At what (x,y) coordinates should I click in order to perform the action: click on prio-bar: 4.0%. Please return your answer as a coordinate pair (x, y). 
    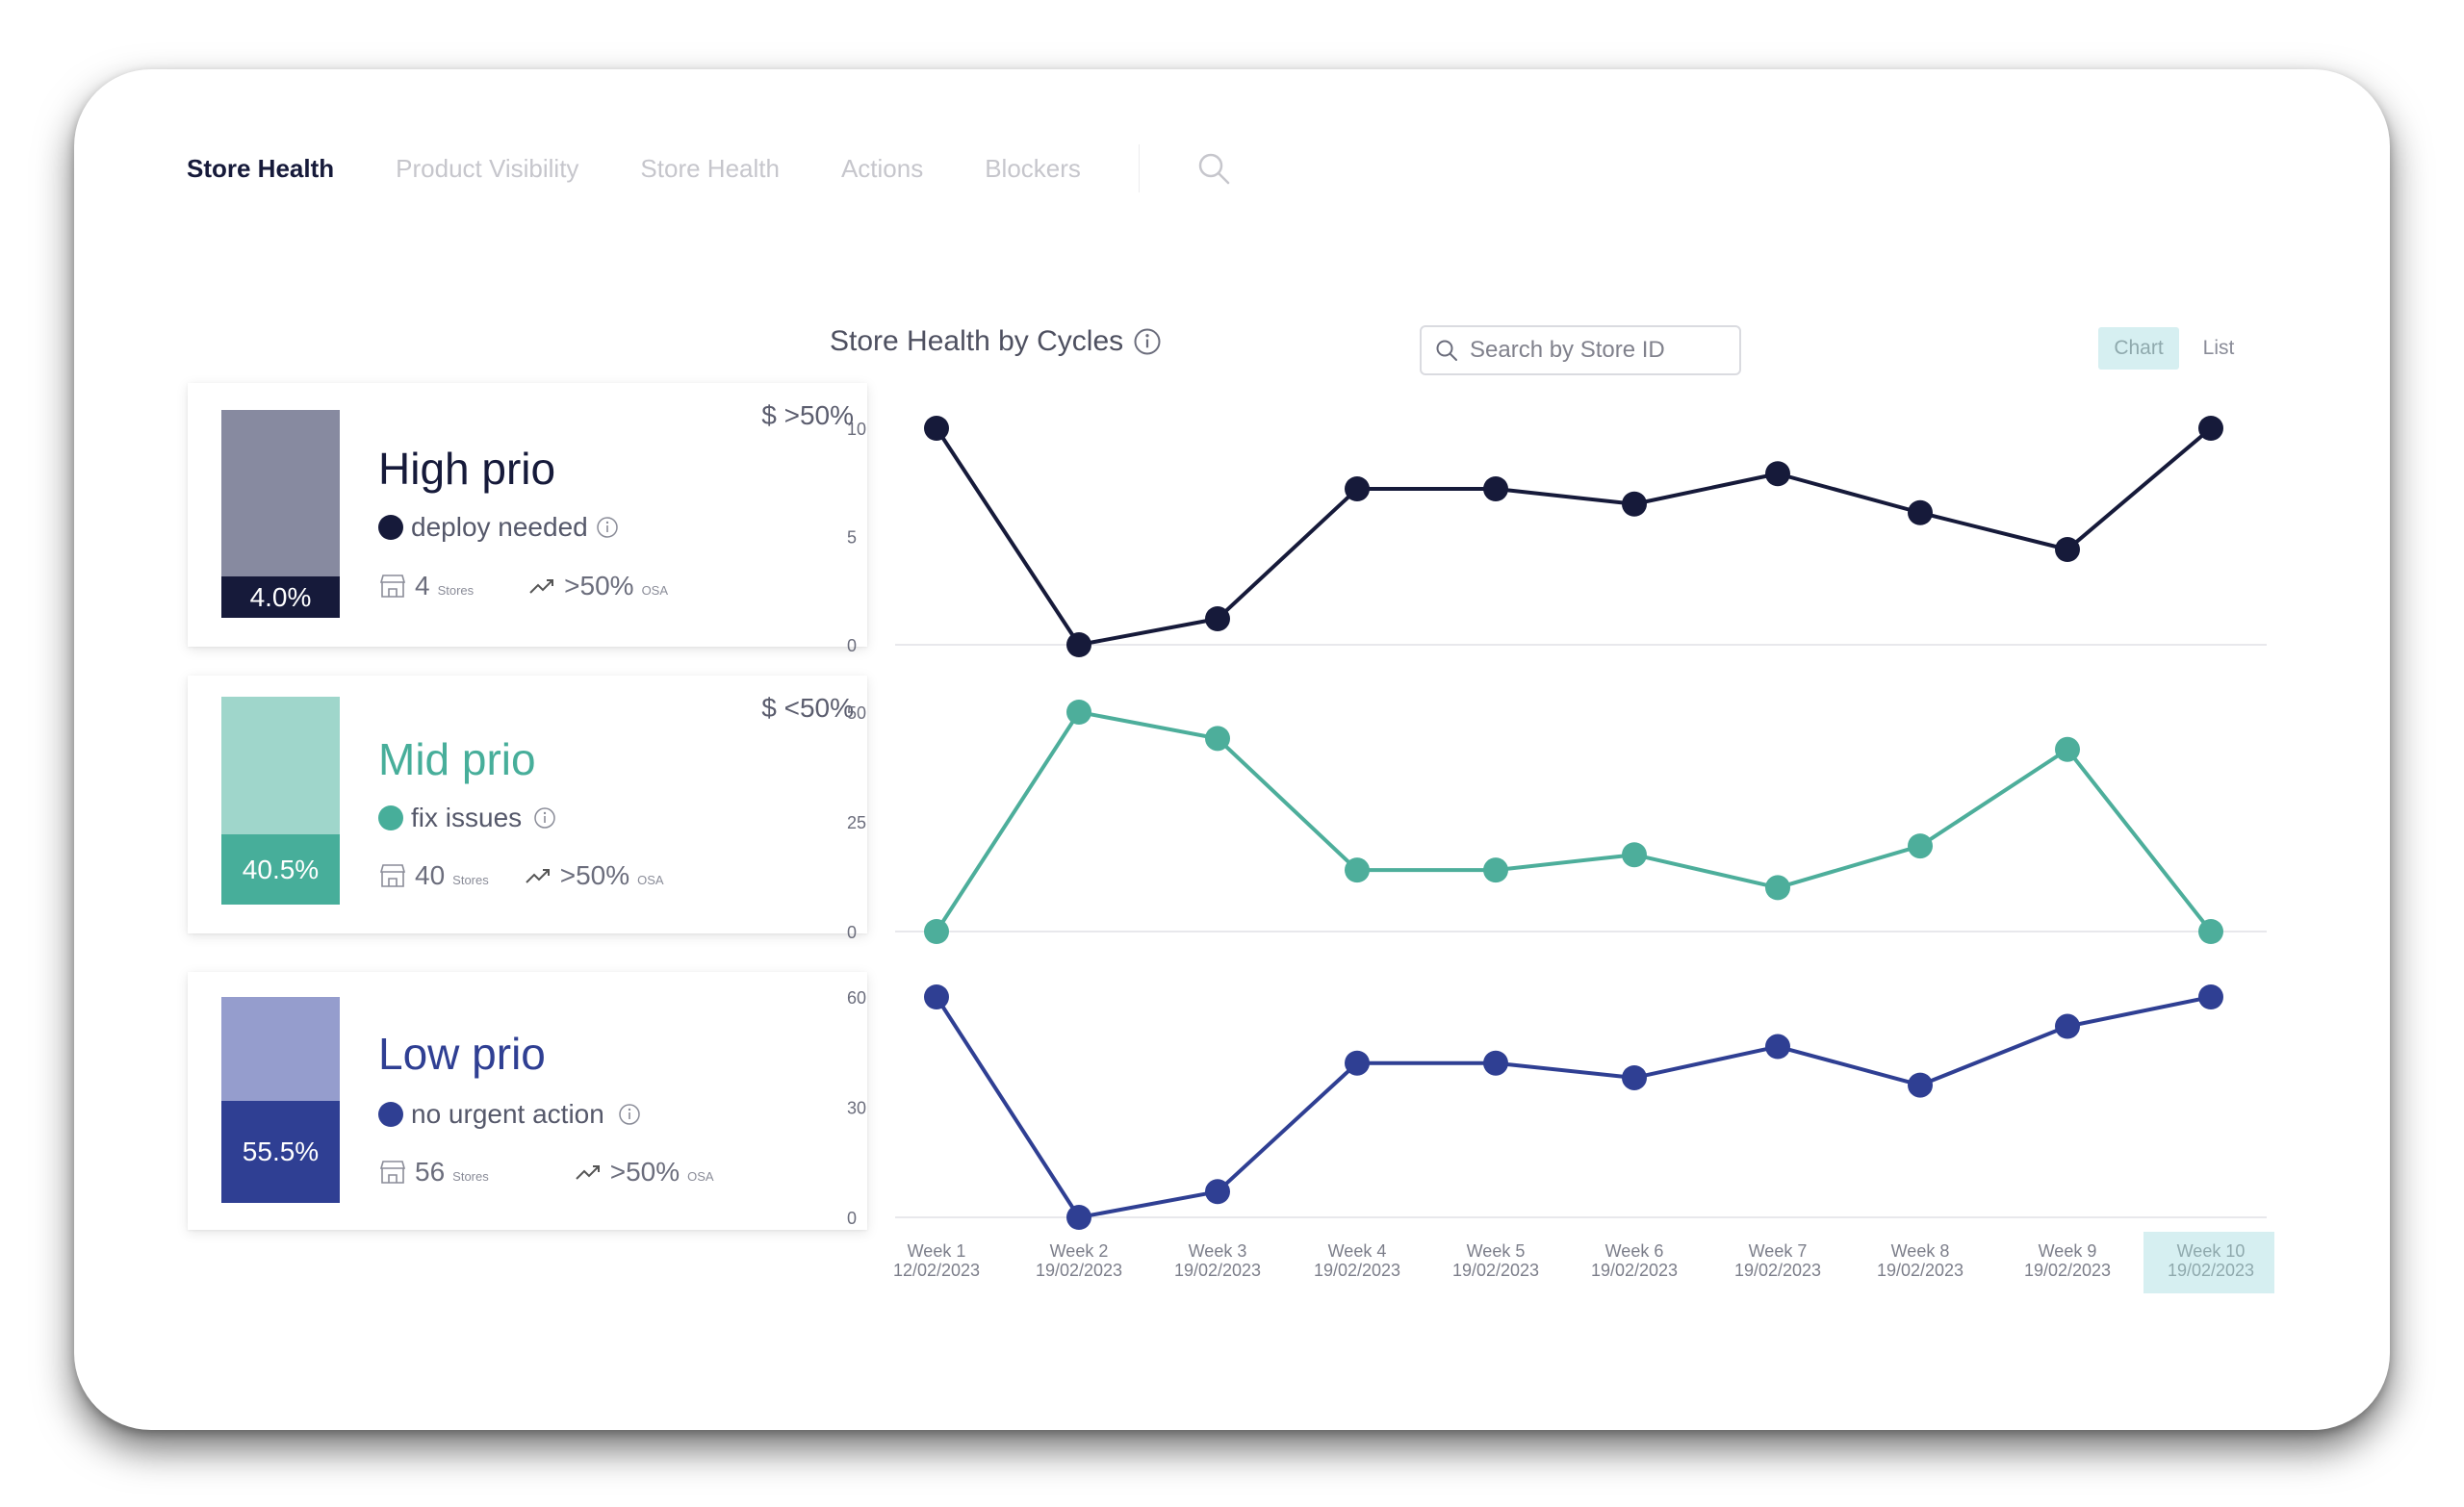
    Looking at the image, I should click on (280, 514).